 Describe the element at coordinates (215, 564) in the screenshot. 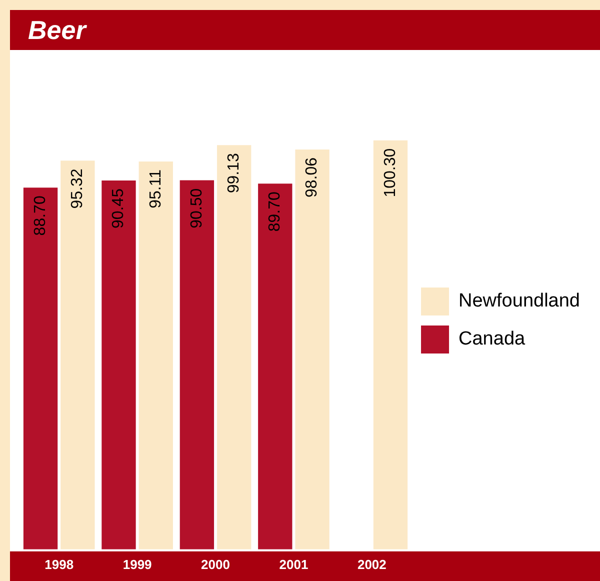

I see `x-tick-label: 2000` at that location.